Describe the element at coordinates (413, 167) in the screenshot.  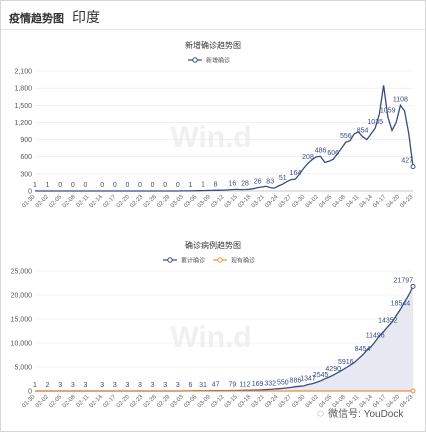
I see `series-endpoint` at that location.